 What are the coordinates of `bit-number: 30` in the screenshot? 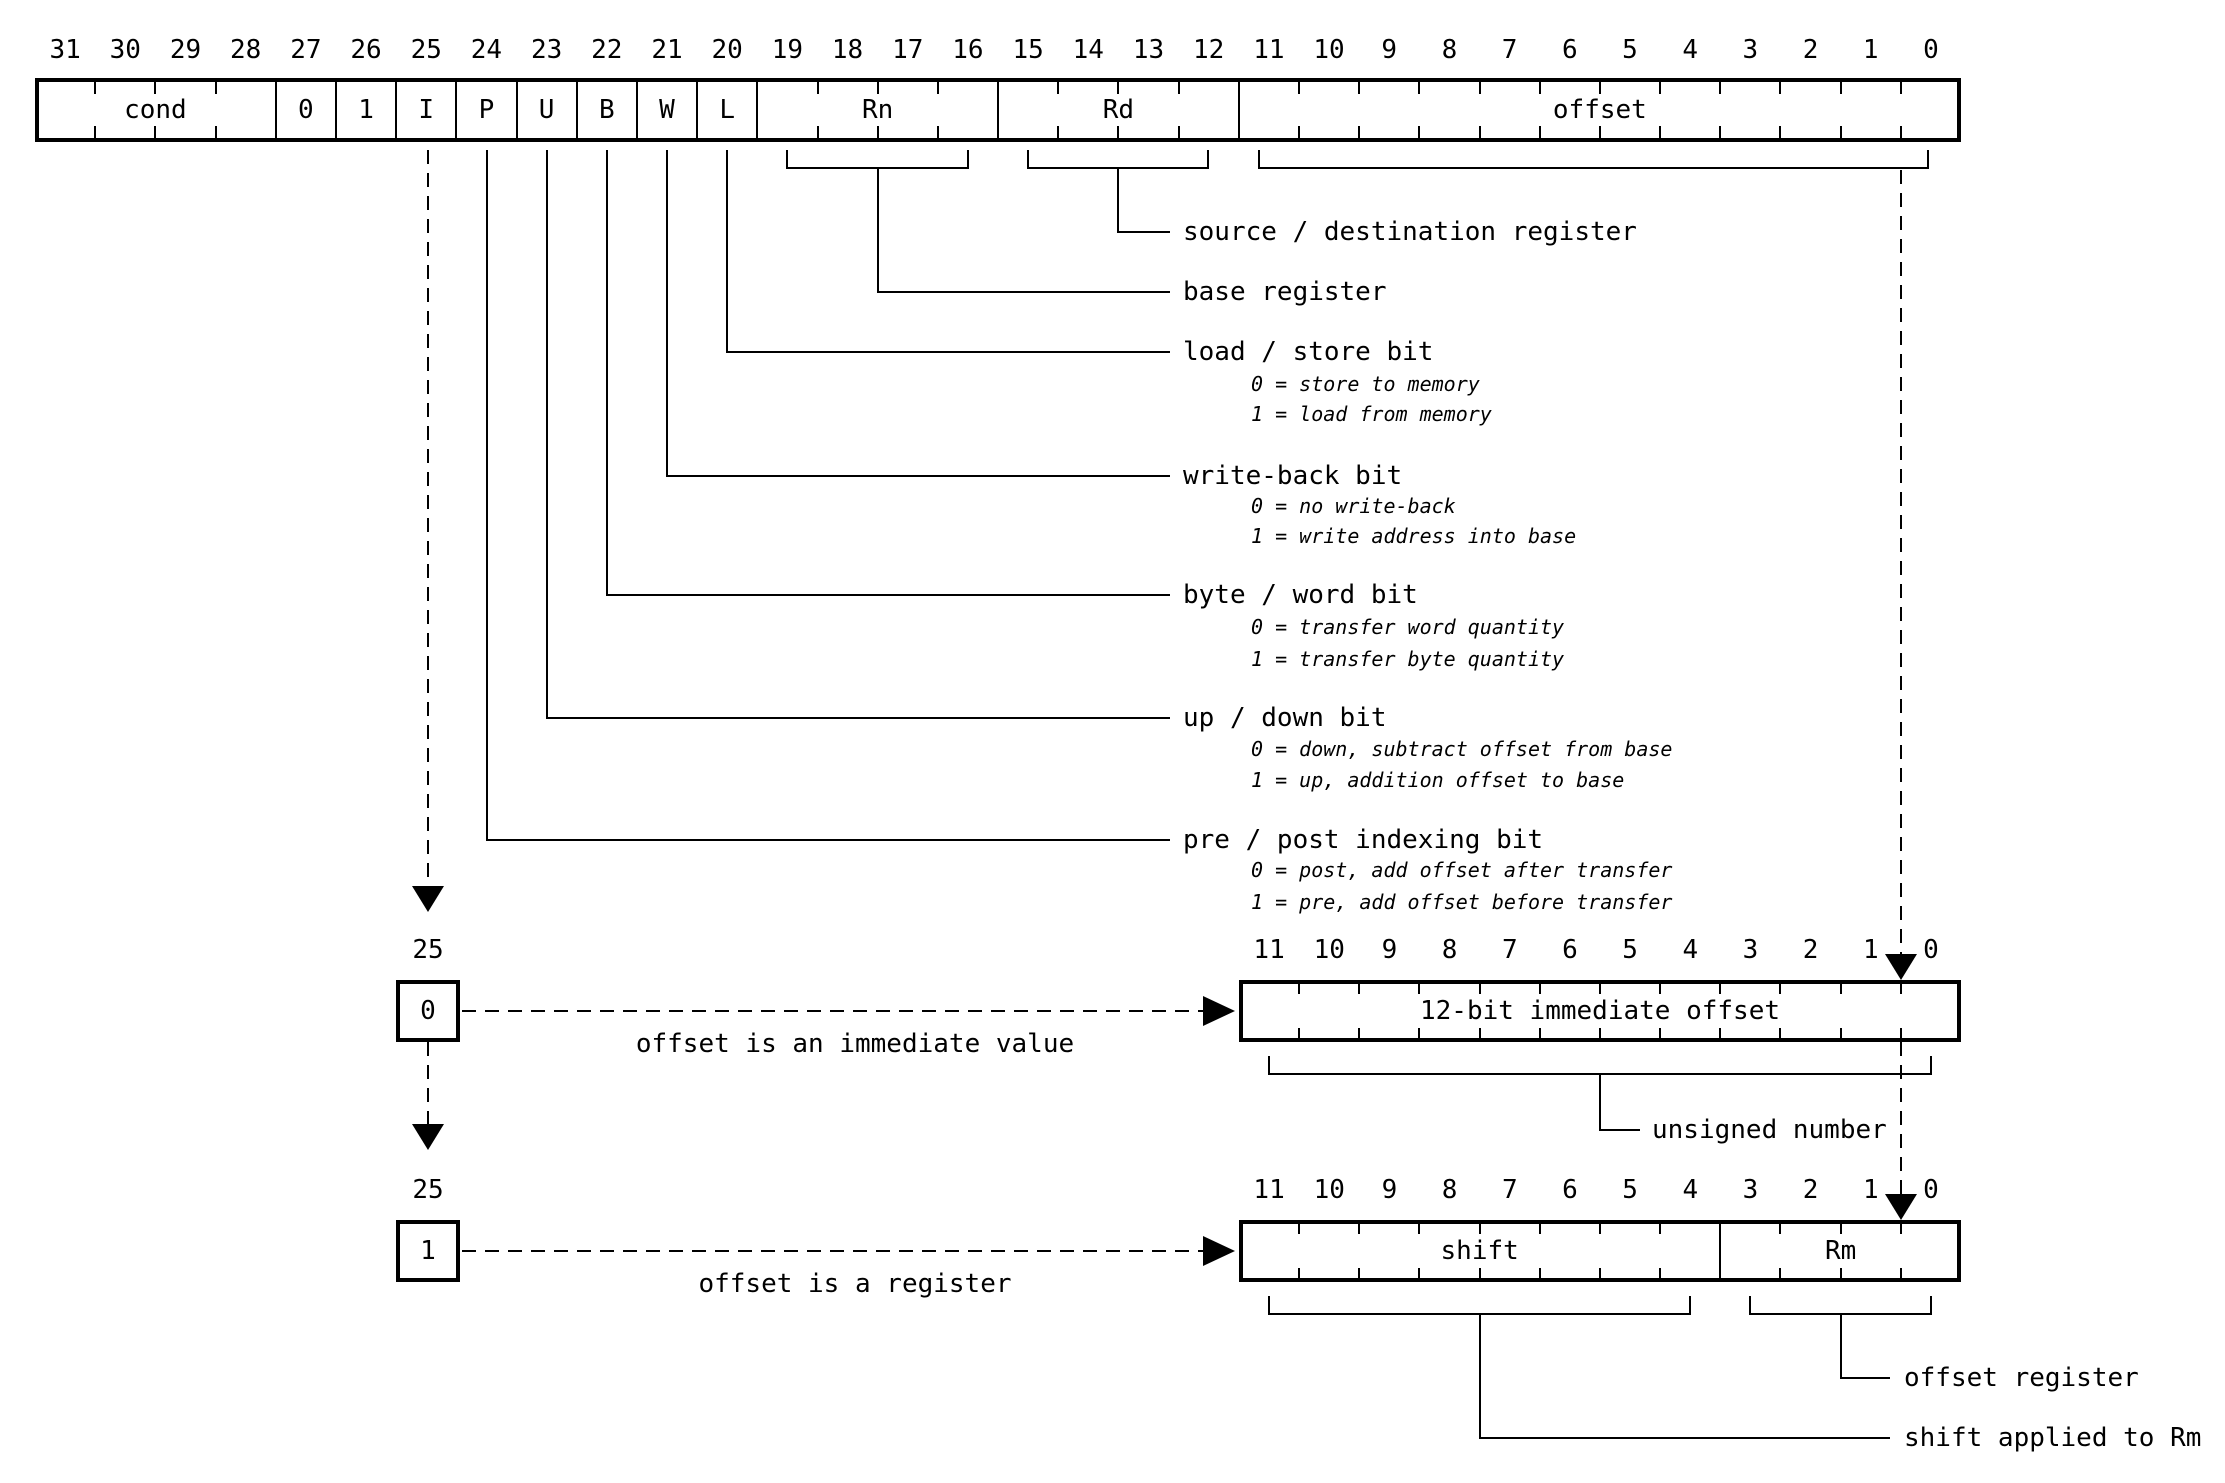 It's located at (125, 50).